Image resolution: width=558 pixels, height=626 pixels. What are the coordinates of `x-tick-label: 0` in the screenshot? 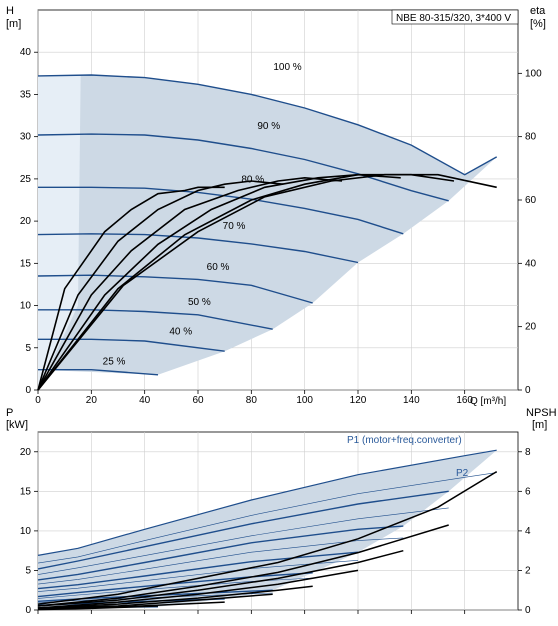 It's located at (38, 400).